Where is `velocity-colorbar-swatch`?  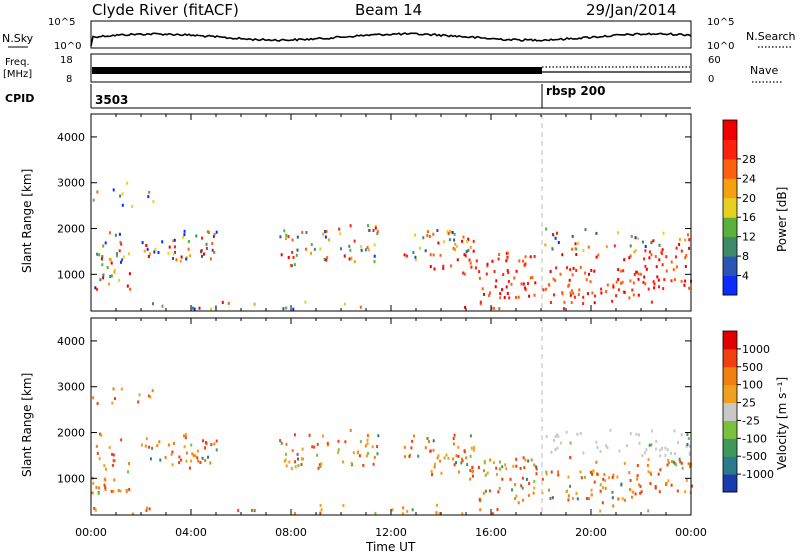 velocity-colorbar-swatch is located at coordinates (730, 411).